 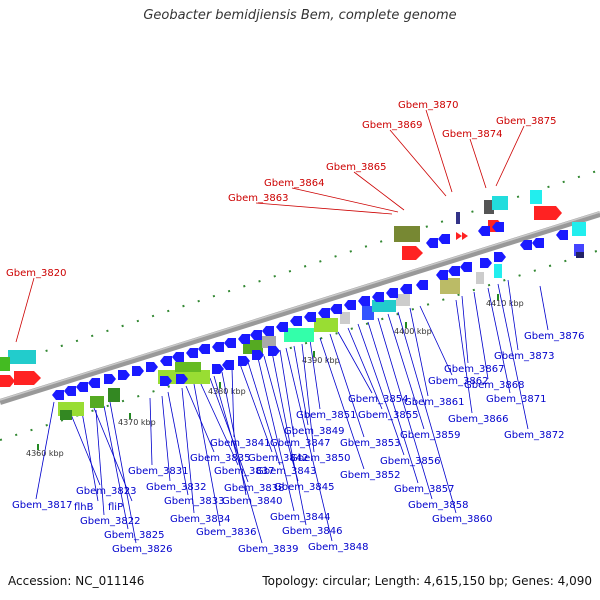 I want to click on gene-label: Gbem_3859, so click(x=430, y=435).